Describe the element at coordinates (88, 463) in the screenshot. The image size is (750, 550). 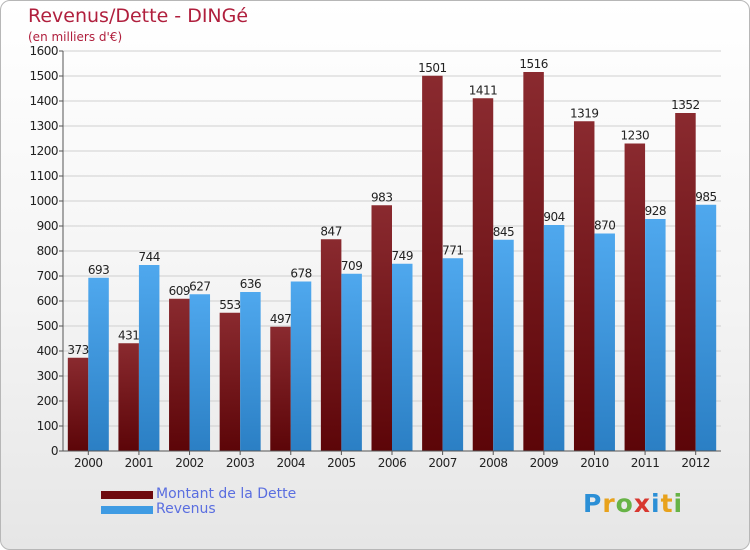
I see `x-tick-label: 2000` at that location.